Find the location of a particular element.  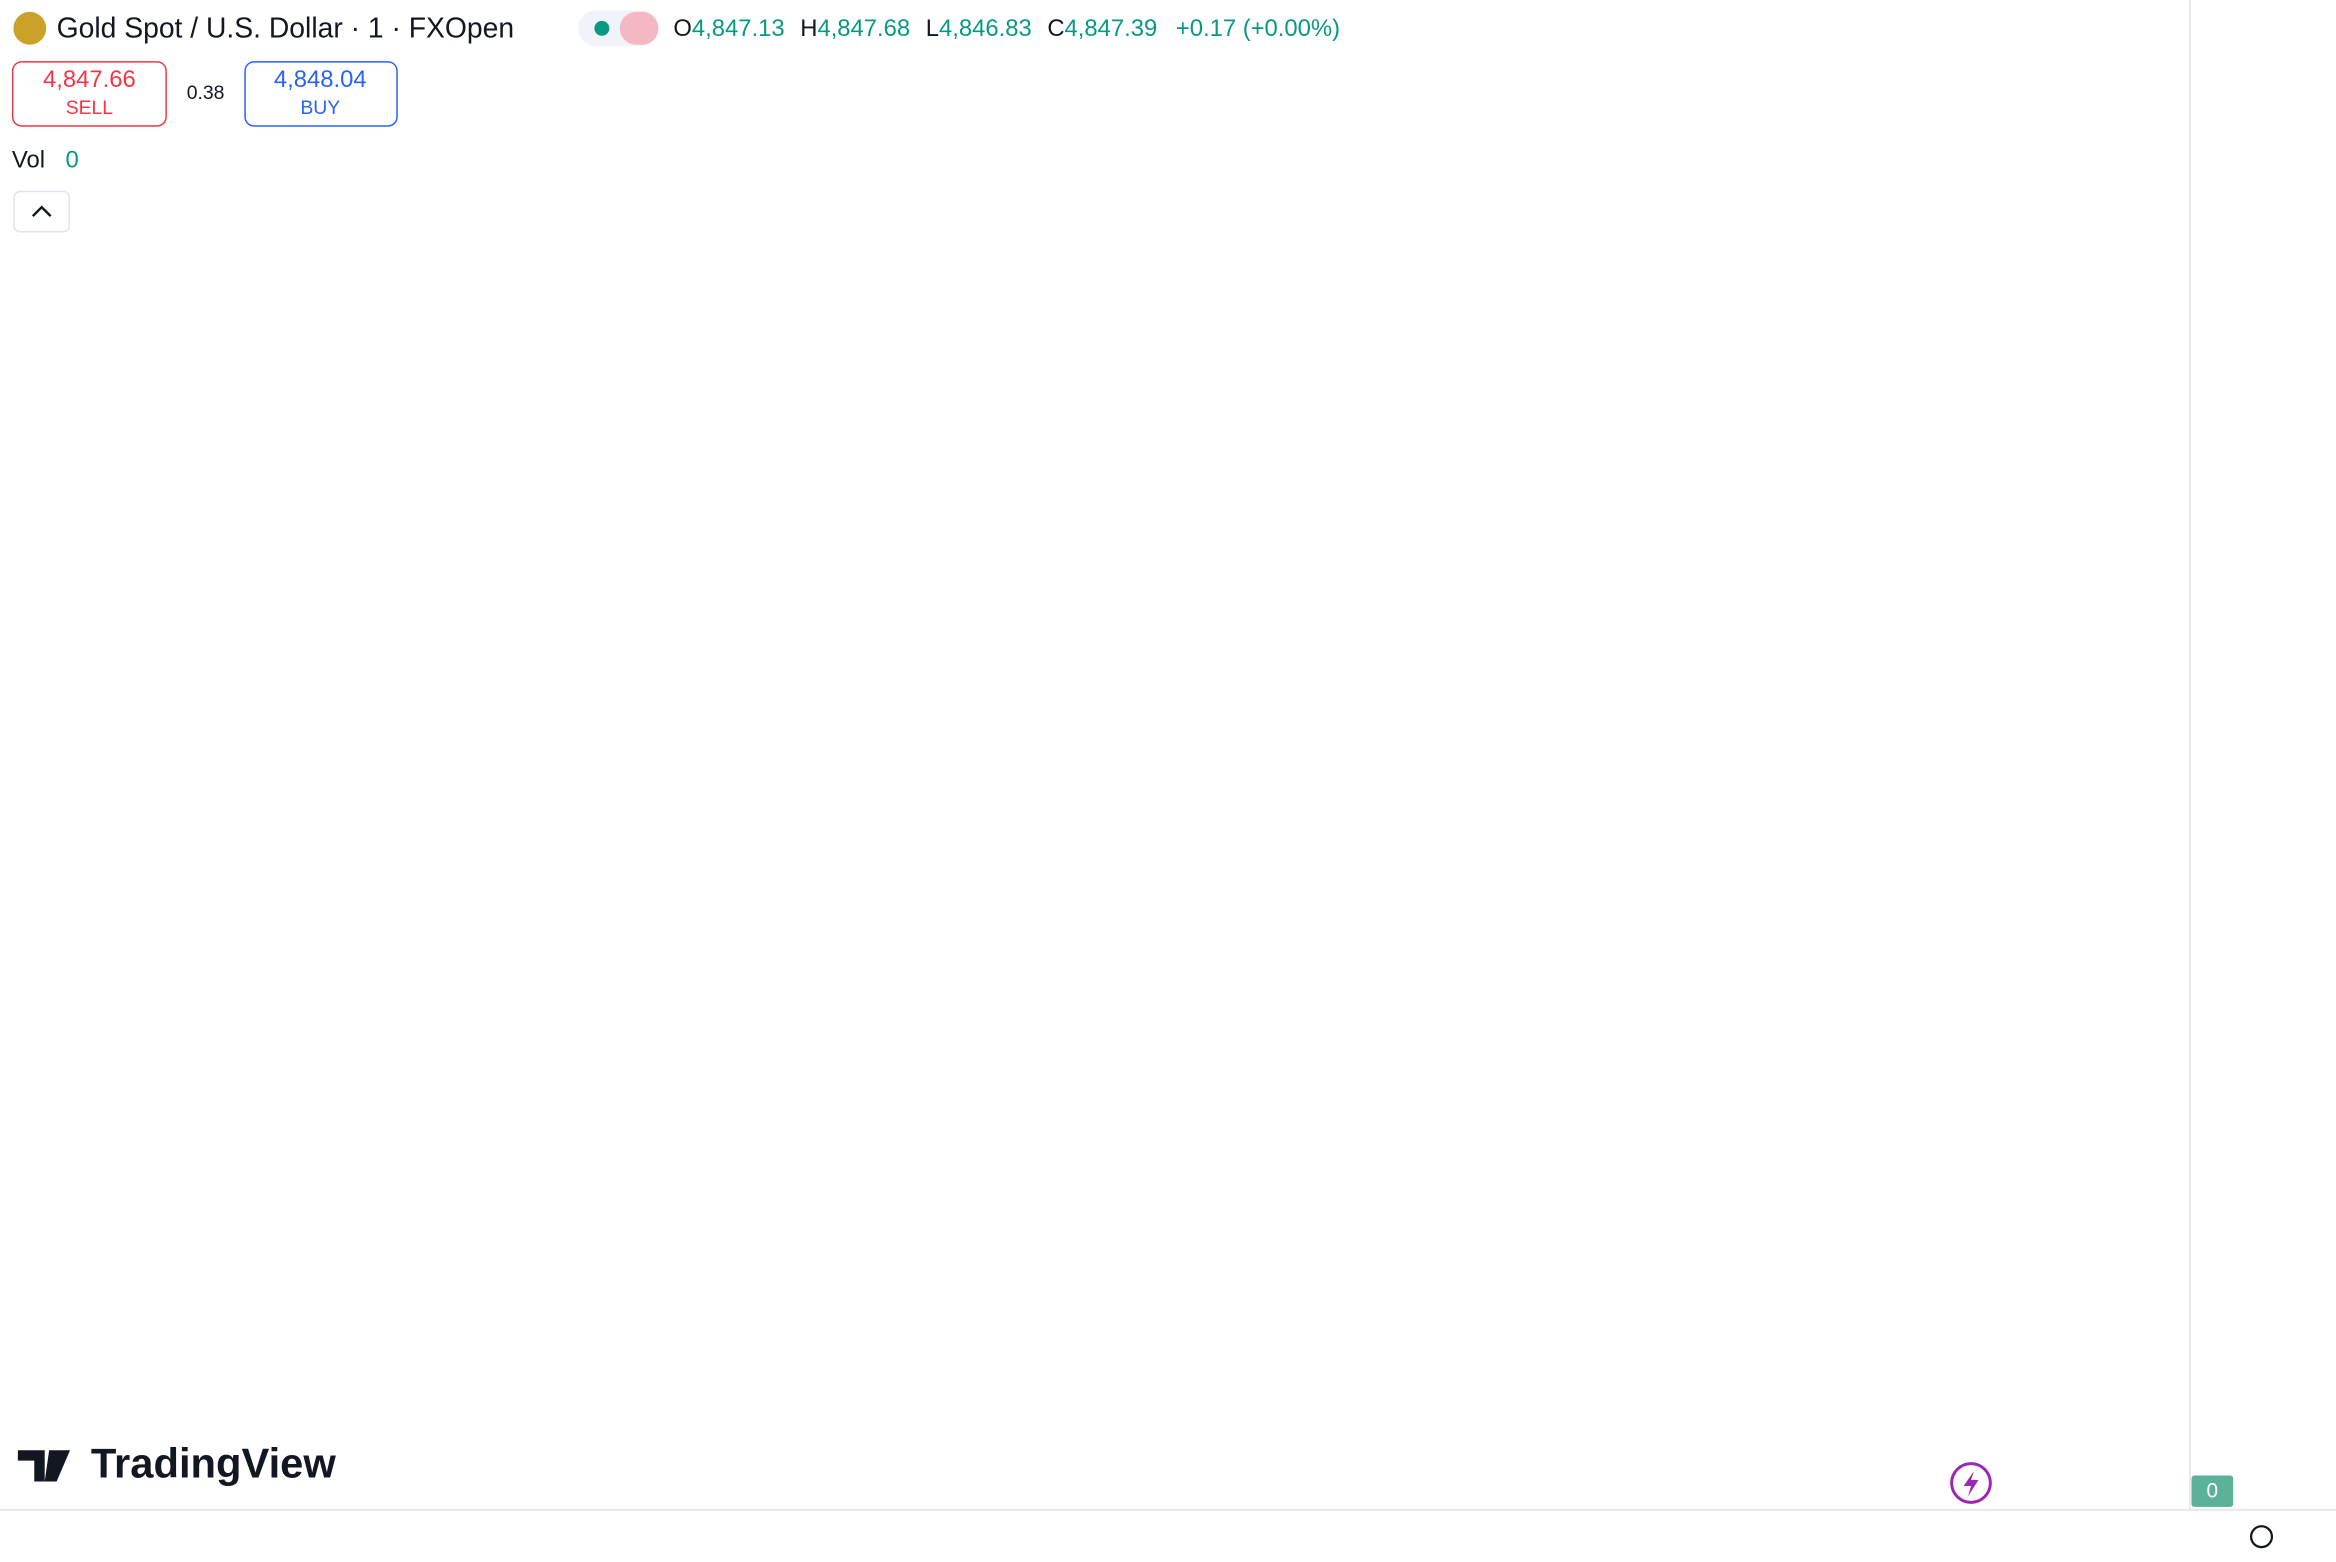

buy-label: BUY is located at coordinates (320, 108).